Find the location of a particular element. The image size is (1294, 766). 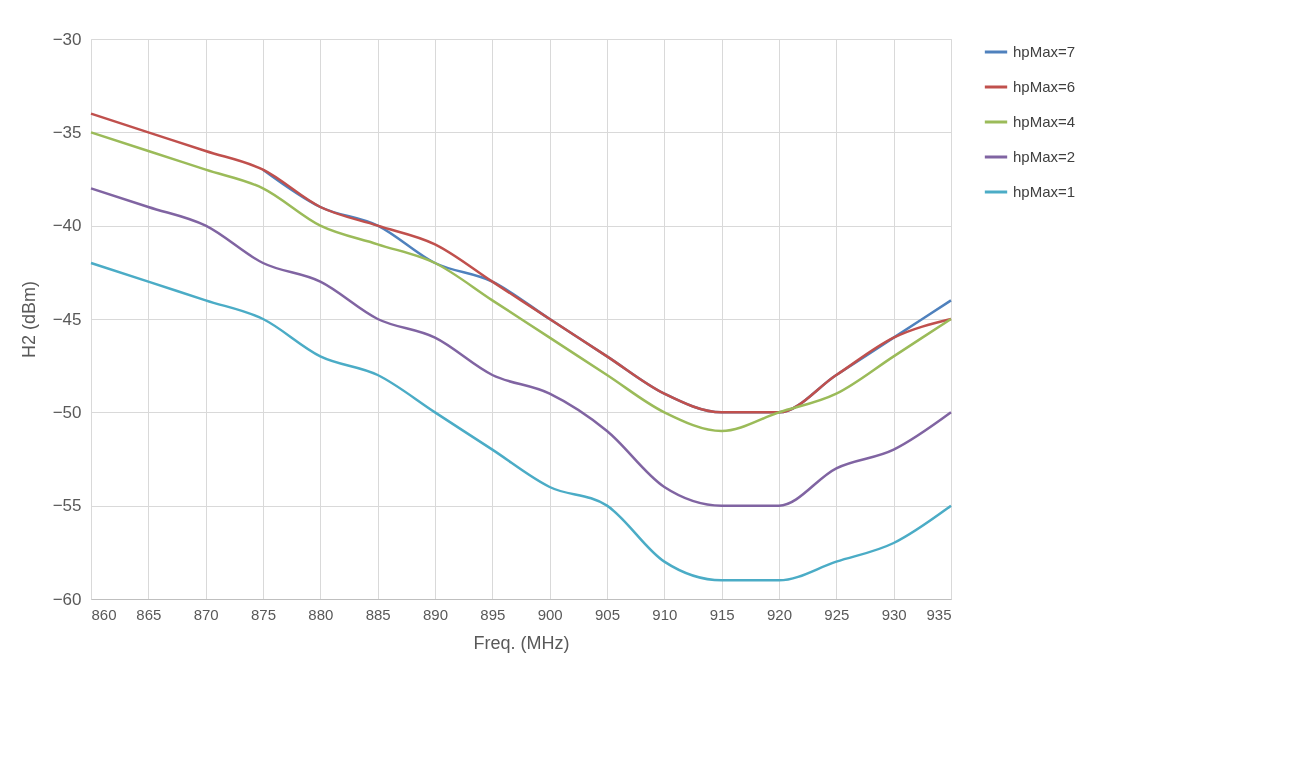

legend-label: hpMax=2 is located at coordinates (1044, 156).